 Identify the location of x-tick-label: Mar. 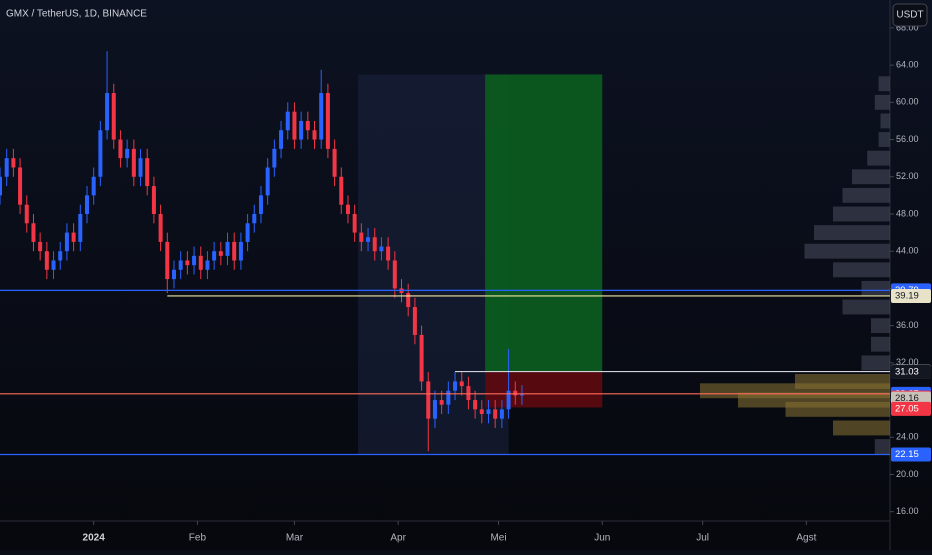
(295, 538).